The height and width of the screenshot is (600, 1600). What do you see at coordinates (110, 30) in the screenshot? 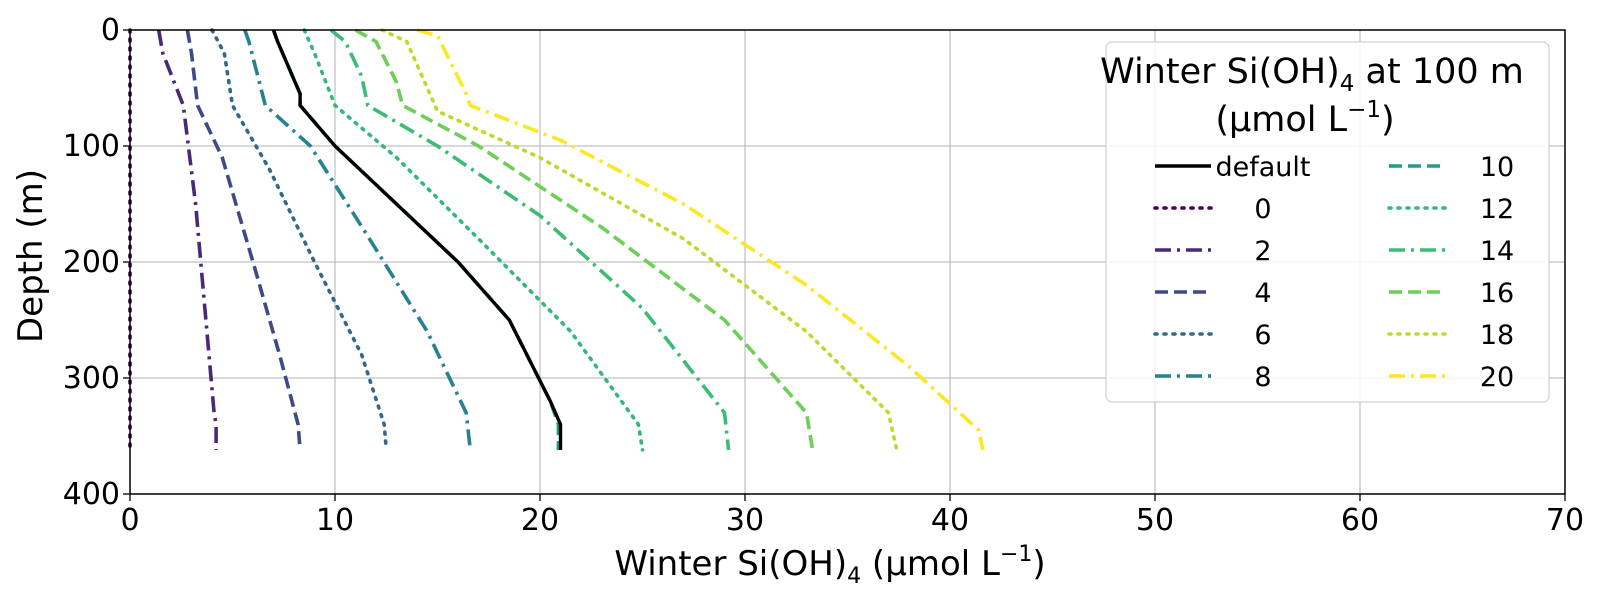
I see `y-tick-label: 0` at bounding box center [110, 30].